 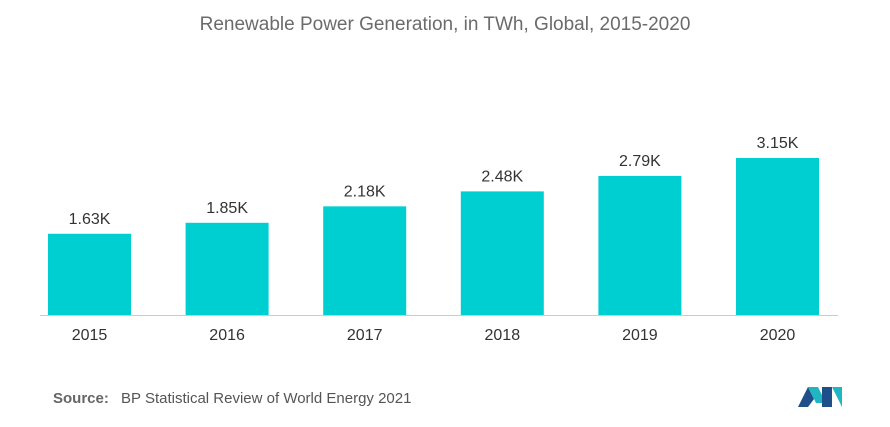 What do you see at coordinates (227, 208) in the screenshot?
I see `value-label-2016: 1.85K` at bounding box center [227, 208].